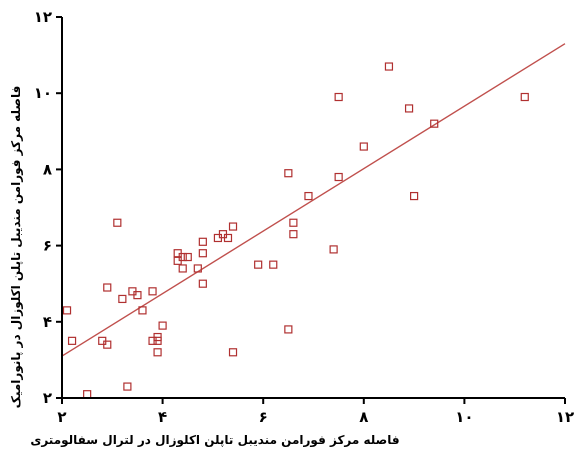  What do you see at coordinates (61, 417) in the screenshot?
I see `x-tick-label: ۲` at bounding box center [61, 417].